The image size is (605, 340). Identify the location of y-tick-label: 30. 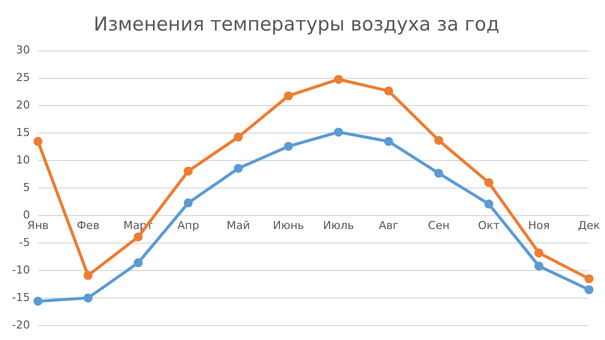
(23, 50).